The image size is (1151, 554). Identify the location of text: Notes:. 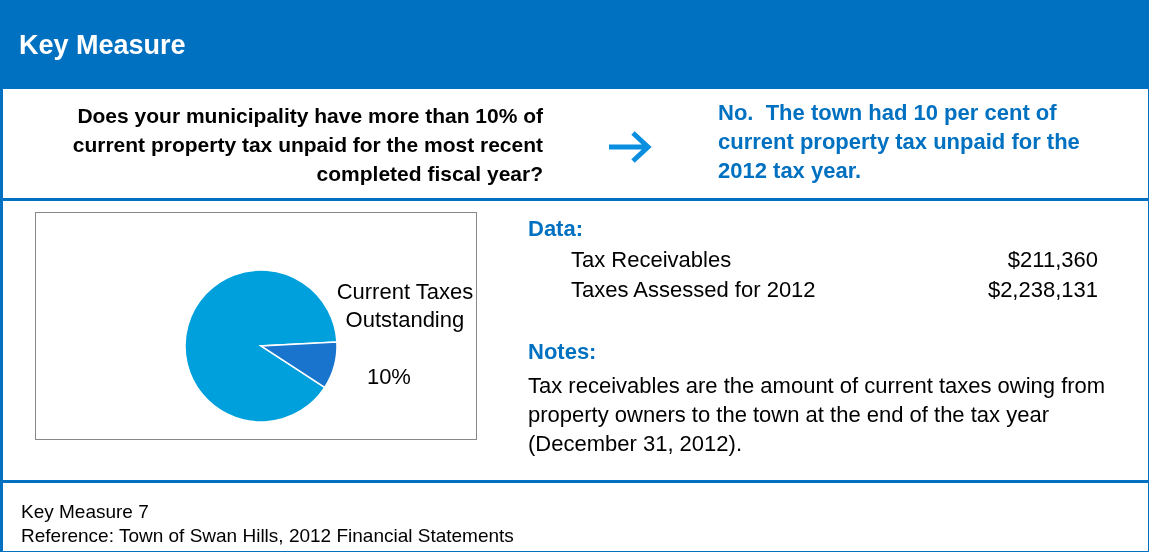
(562, 352).